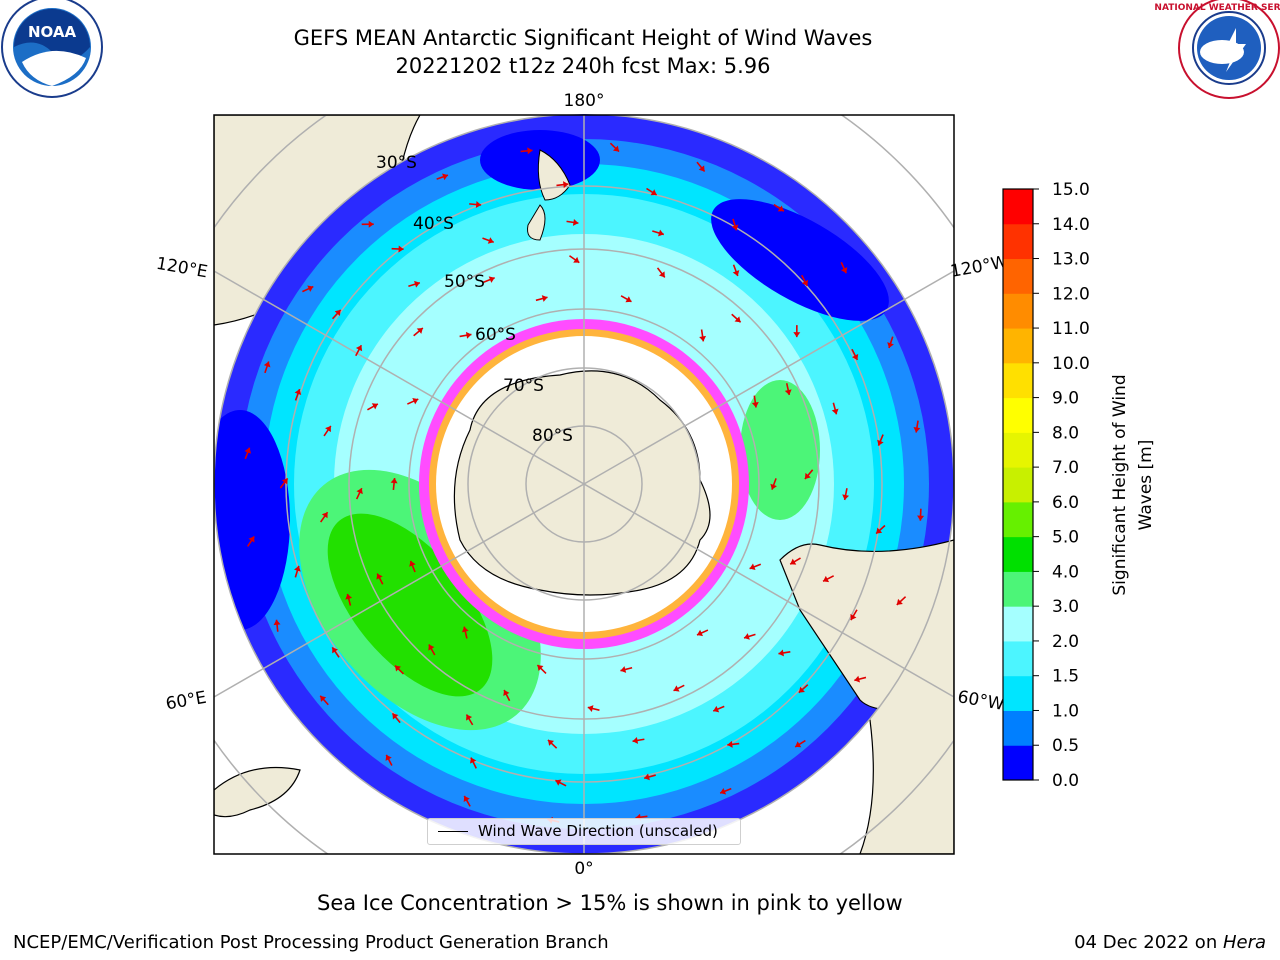 This screenshot has width=1280, height=960. What do you see at coordinates (1065, 433) in the screenshot?
I see `colorbar-tick-label: 8.0` at bounding box center [1065, 433].